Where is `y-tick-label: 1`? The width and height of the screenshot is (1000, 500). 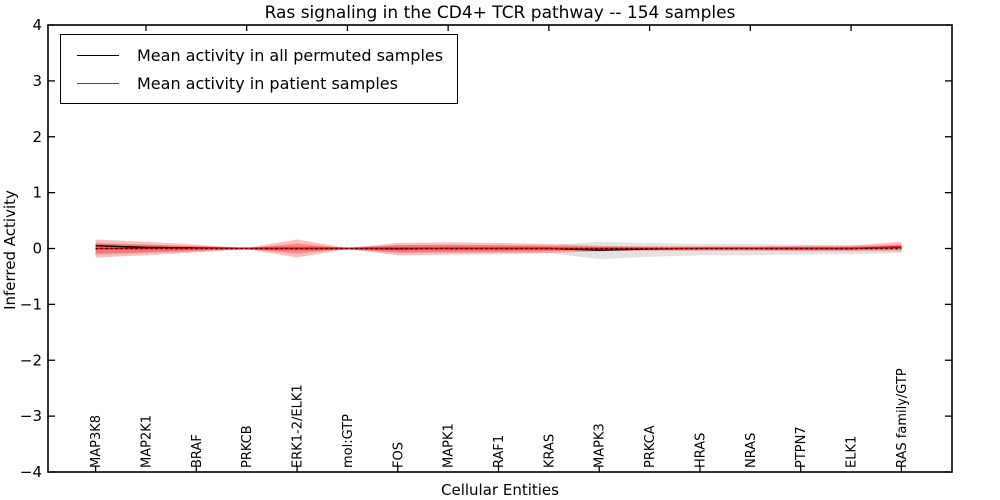
y-tick-label: 1 is located at coordinates (37, 193).